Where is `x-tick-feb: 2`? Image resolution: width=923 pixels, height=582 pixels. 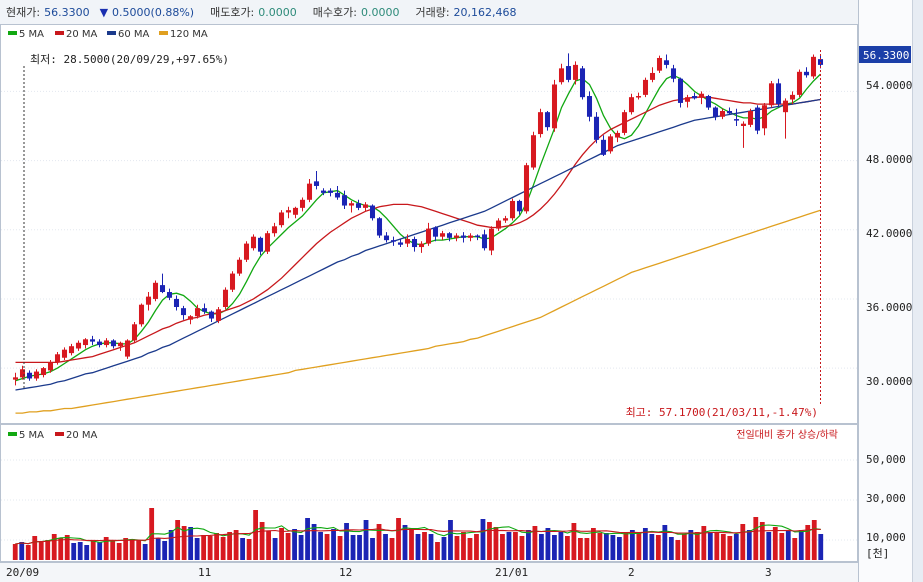 x-tick-feb: 2 is located at coordinates (631, 572).